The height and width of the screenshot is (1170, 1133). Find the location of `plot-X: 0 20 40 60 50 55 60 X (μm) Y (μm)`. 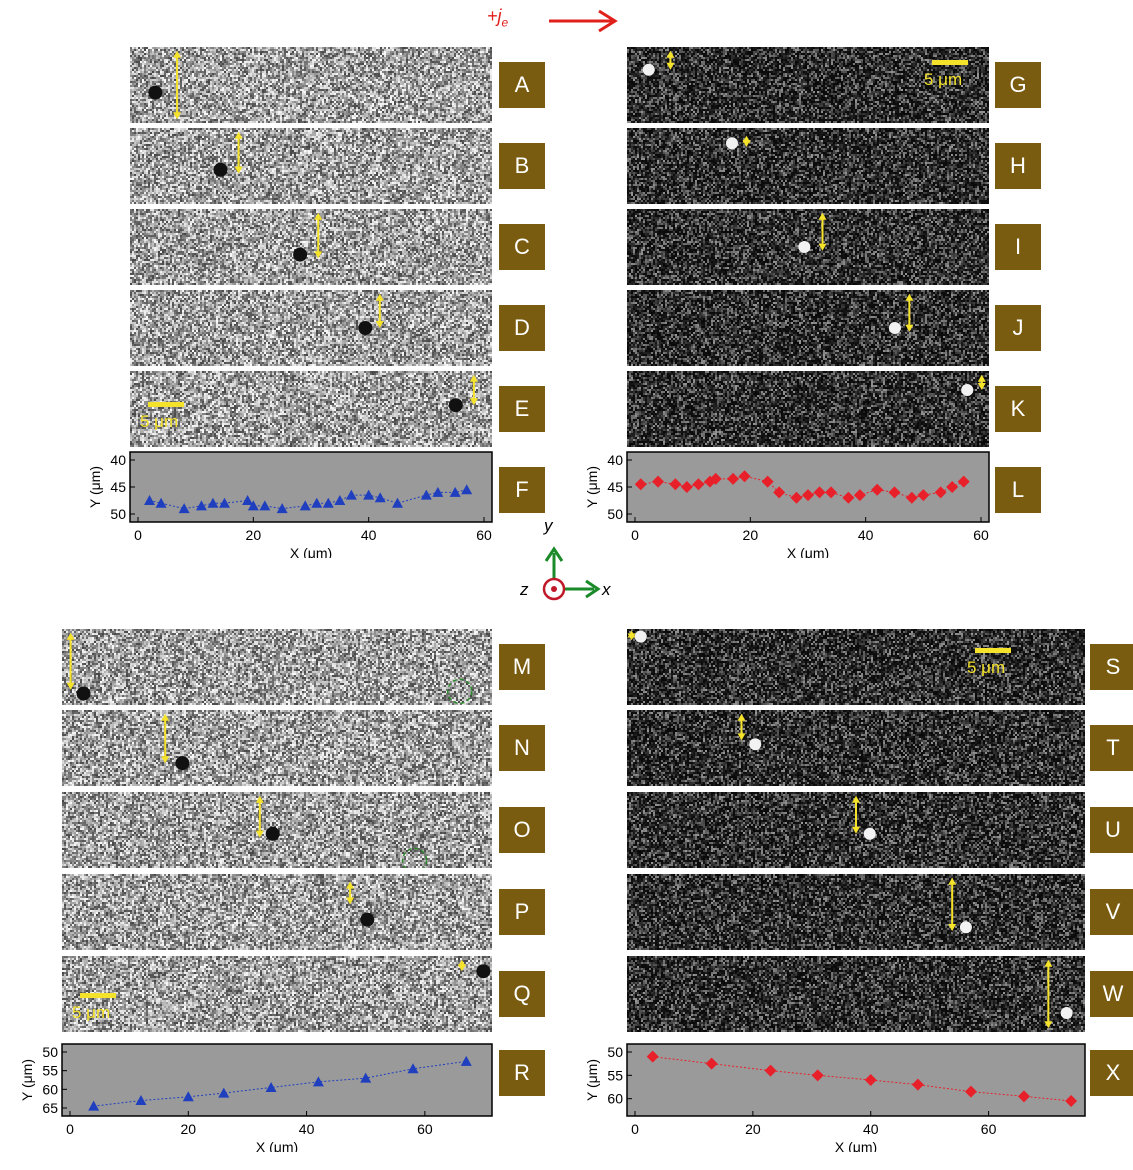

plot-X: 0 20 40 60 50 55 60 X (μm) Y (μm) is located at coordinates (835, 1097).